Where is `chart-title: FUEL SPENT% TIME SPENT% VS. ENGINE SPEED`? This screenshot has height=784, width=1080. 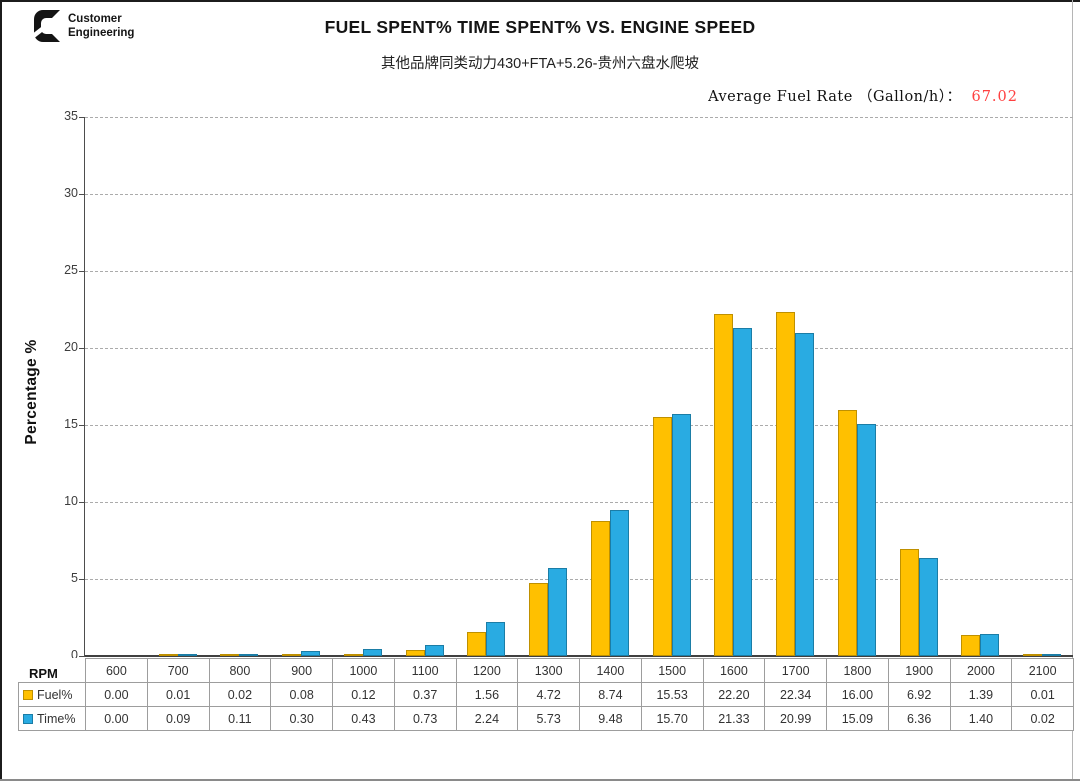 chart-title: FUEL SPENT% TIME SPENT% VS. ENGINE SPEED is located at coordinates (540, 27).